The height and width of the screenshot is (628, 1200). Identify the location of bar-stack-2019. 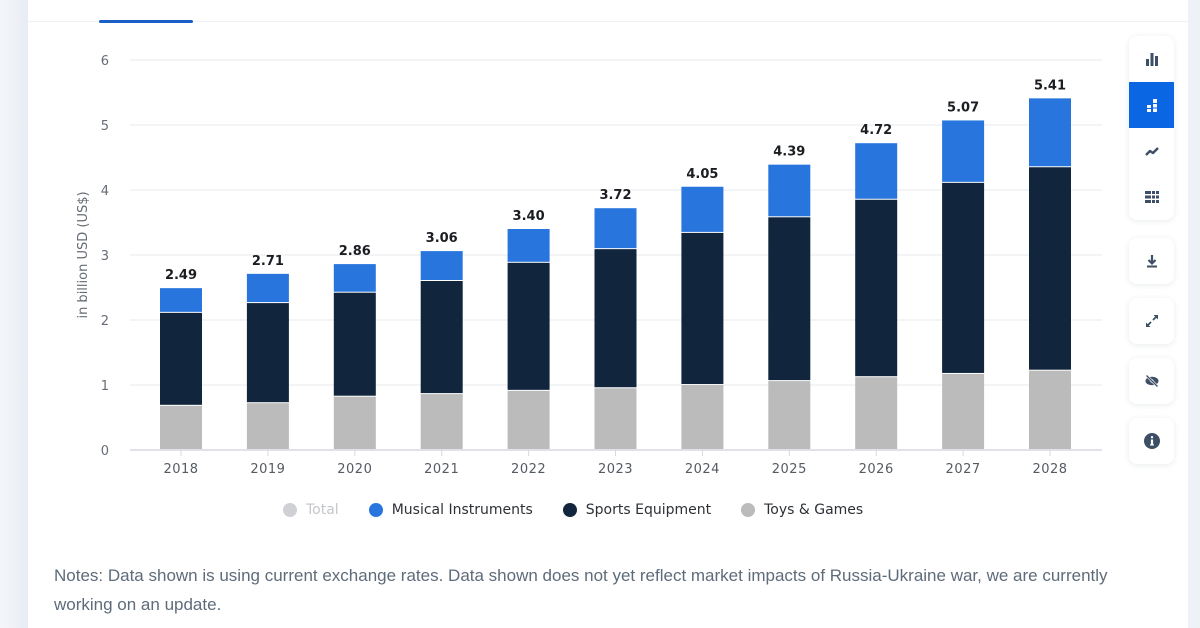
(267, 361).